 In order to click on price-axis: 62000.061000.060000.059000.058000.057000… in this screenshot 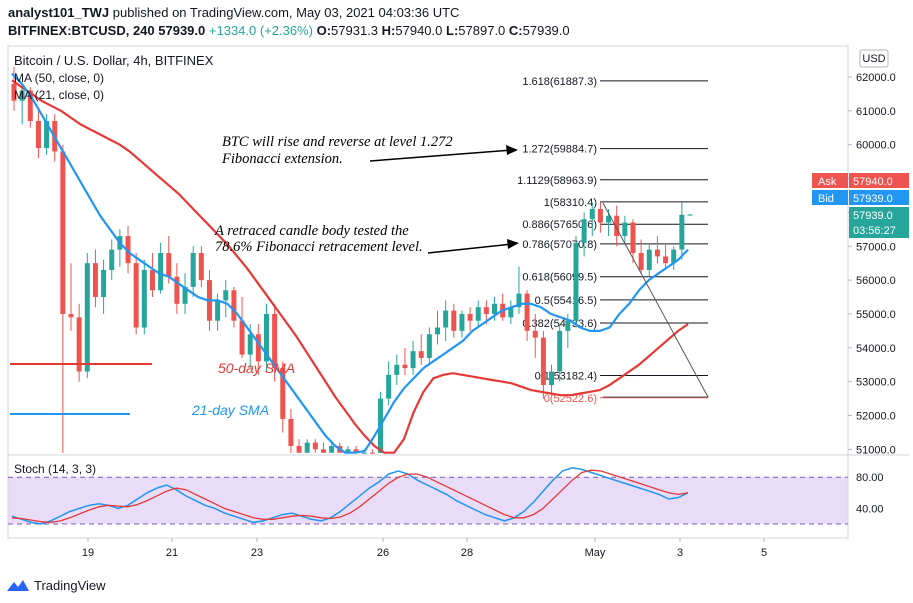, I will do `click(872, 264)`.